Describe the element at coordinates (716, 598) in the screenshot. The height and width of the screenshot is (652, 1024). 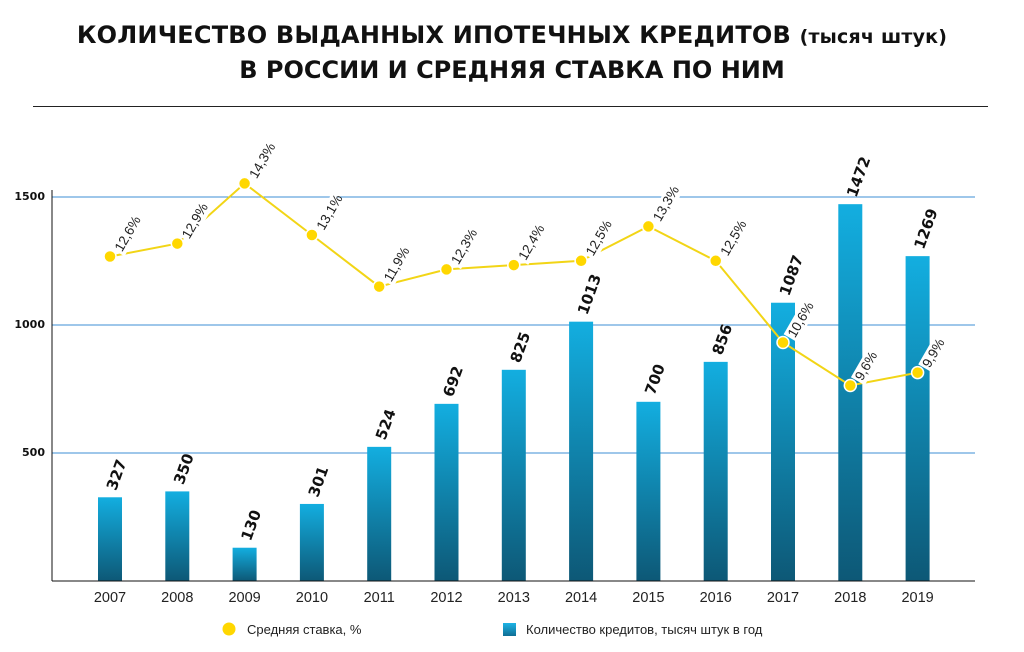
I see `x-tick-label: 2016` at that location.